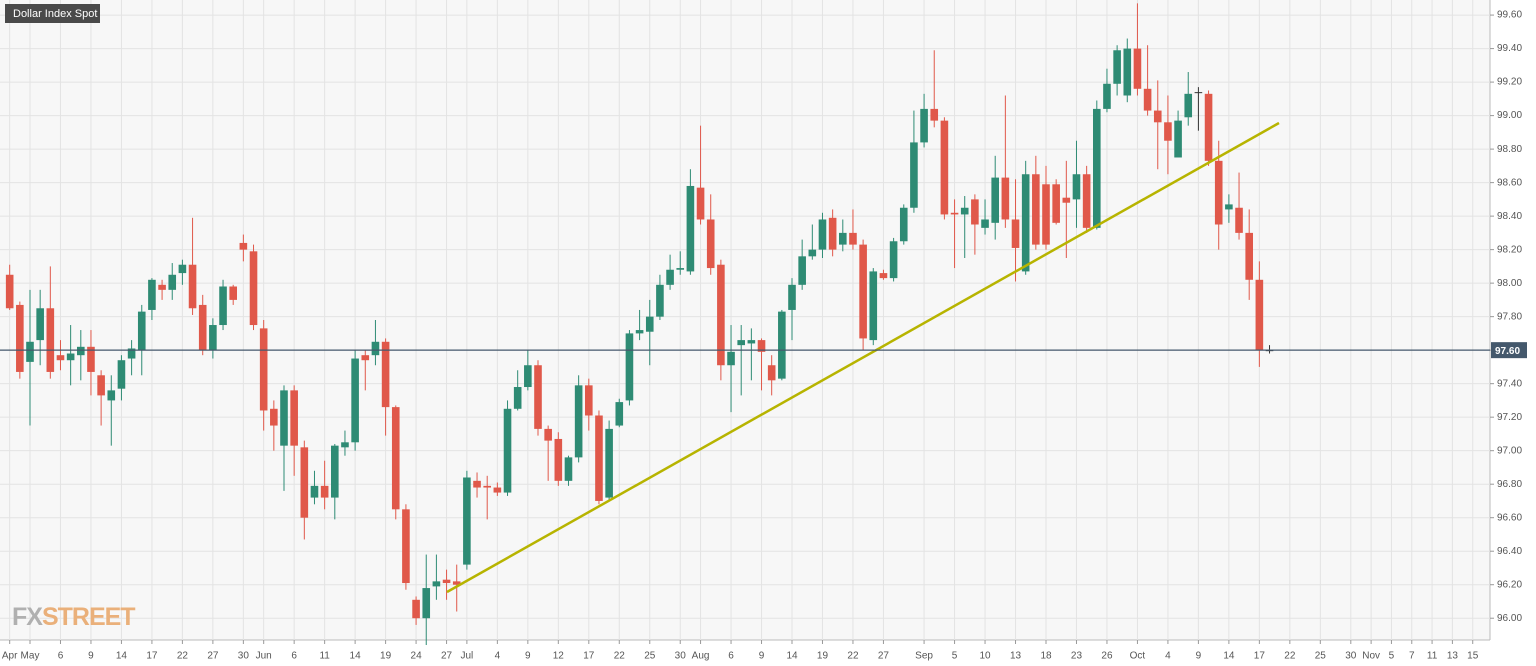 This screenshot has width=1536, height=666. I want to click on y-tick-label: 99.40, so click(1509, 48).